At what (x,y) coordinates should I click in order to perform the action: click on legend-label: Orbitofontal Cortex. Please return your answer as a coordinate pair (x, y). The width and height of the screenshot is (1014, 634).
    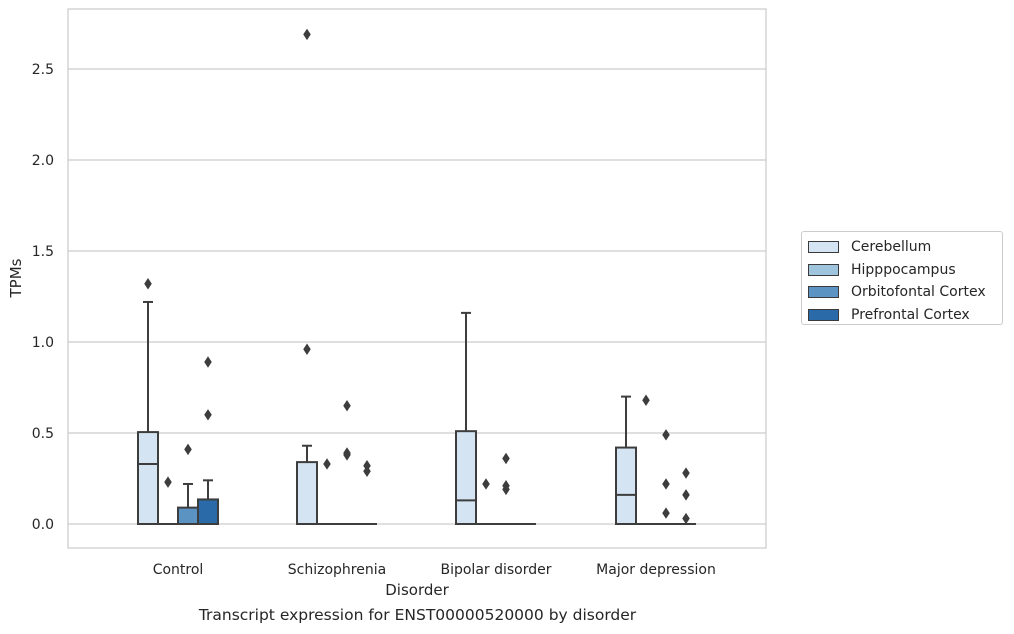
    Looking at the image, I should click on (918, 292).